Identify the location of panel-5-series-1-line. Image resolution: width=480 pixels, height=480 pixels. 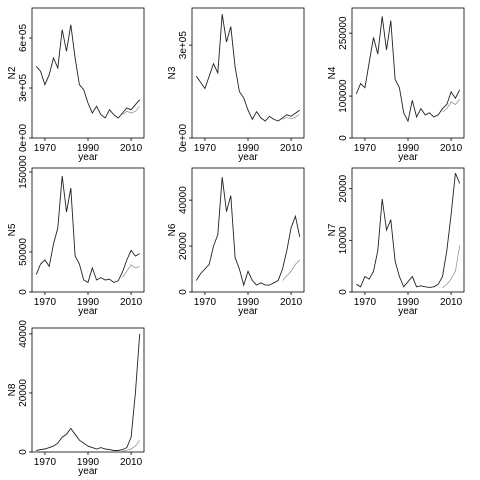
(248, 232).